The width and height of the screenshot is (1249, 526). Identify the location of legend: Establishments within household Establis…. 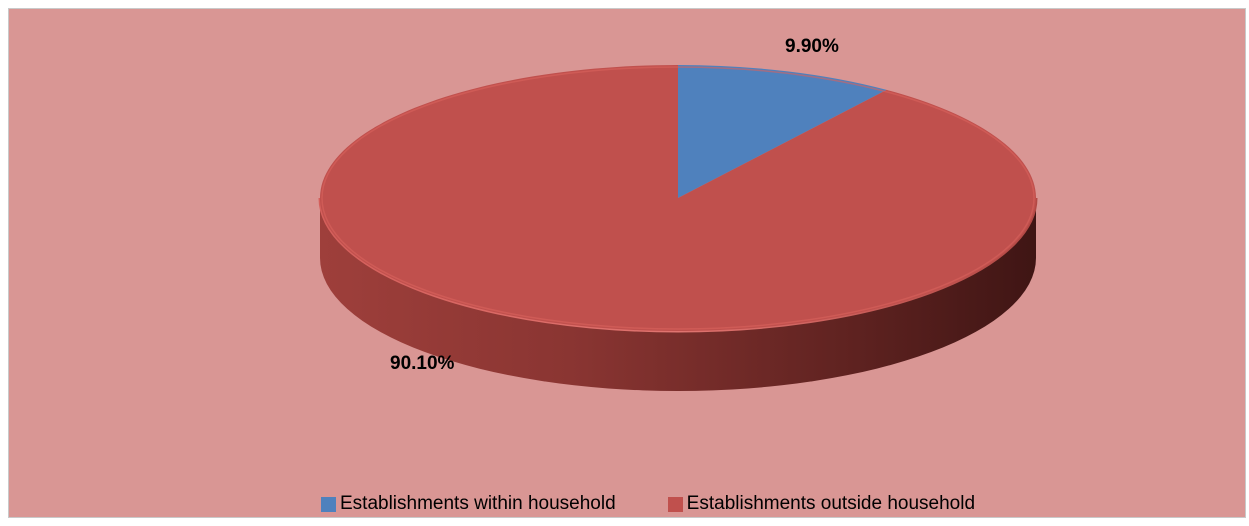
(648, 504).